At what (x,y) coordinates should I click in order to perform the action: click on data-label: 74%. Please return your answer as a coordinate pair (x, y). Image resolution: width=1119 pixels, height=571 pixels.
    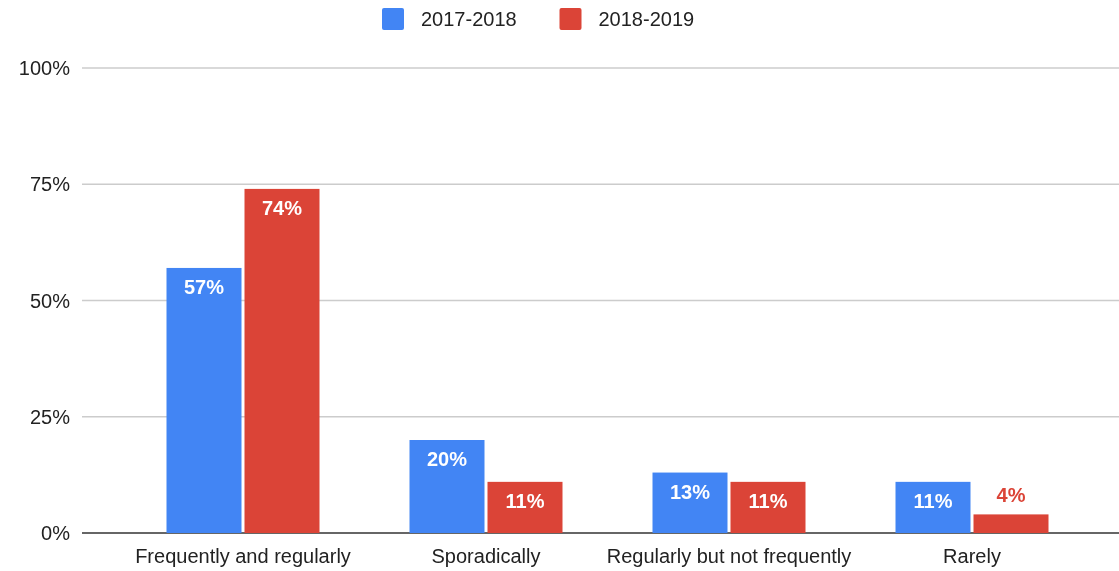
    Looking at the image, I should click on (282, 207).